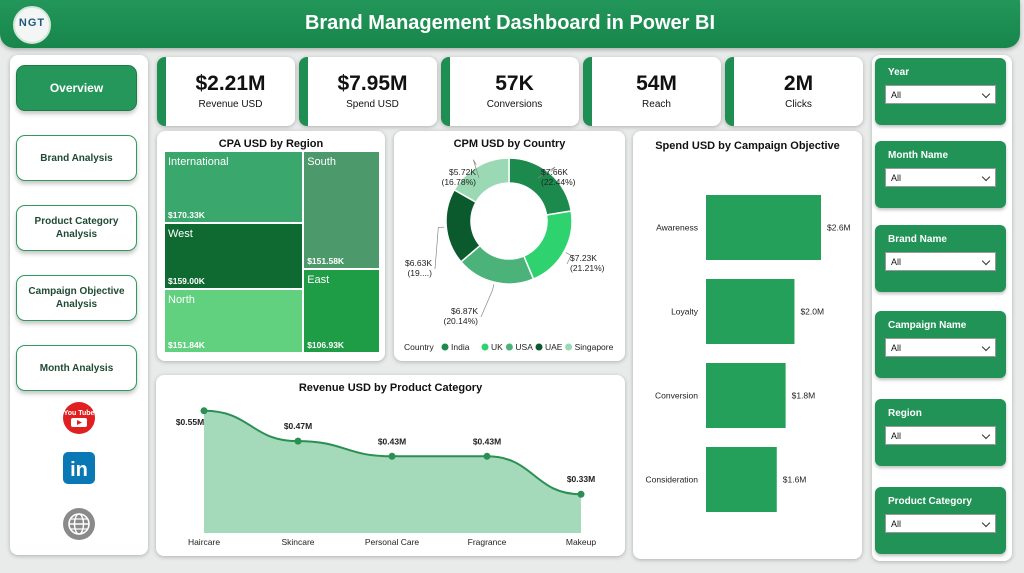 The width and height of the screenshot is (1024, 573). Describe the element at coordinates (940, 261) in the screenshot. I see `brand-name-dropdown: All` at that location.